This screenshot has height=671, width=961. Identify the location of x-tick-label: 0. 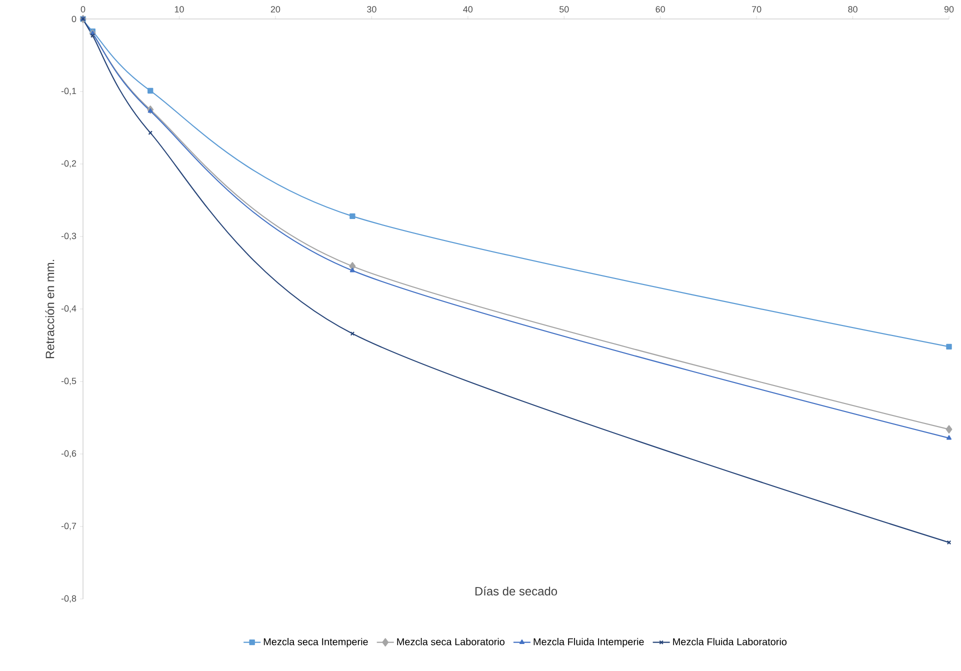
(83, 9).